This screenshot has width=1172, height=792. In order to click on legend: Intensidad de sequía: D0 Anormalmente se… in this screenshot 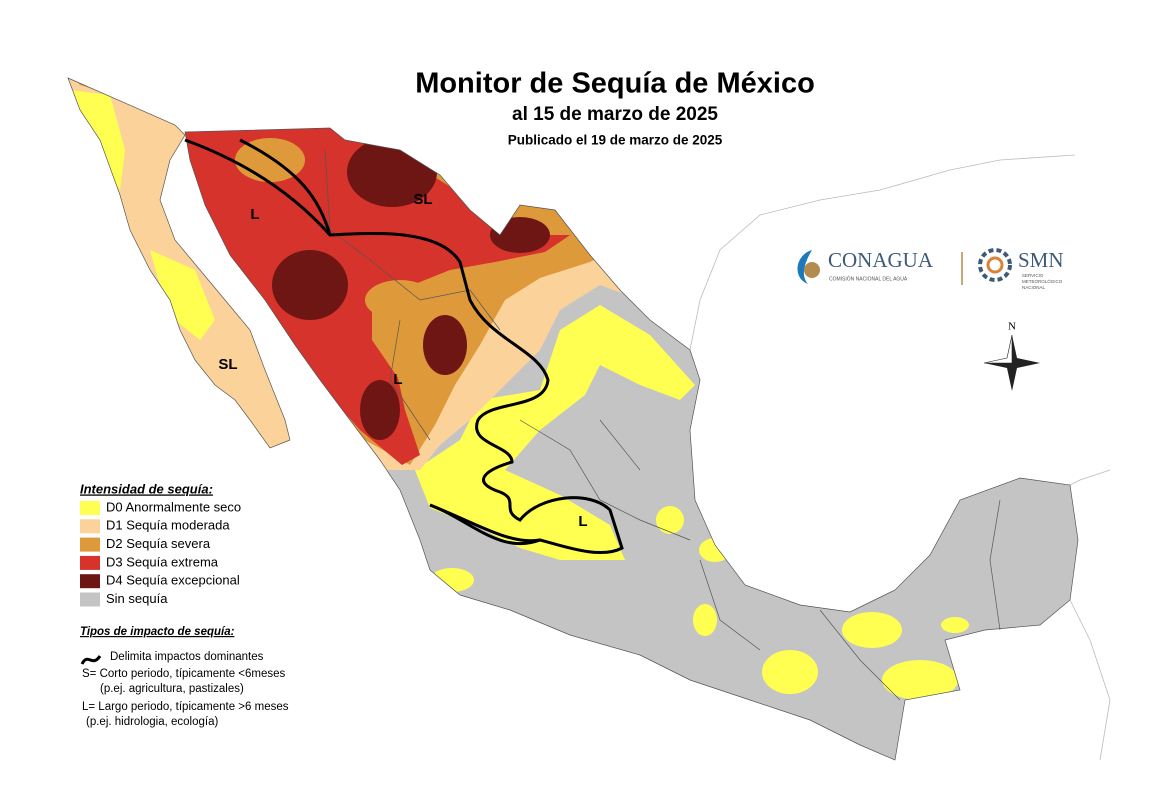, I will do `click(160, 544)`.